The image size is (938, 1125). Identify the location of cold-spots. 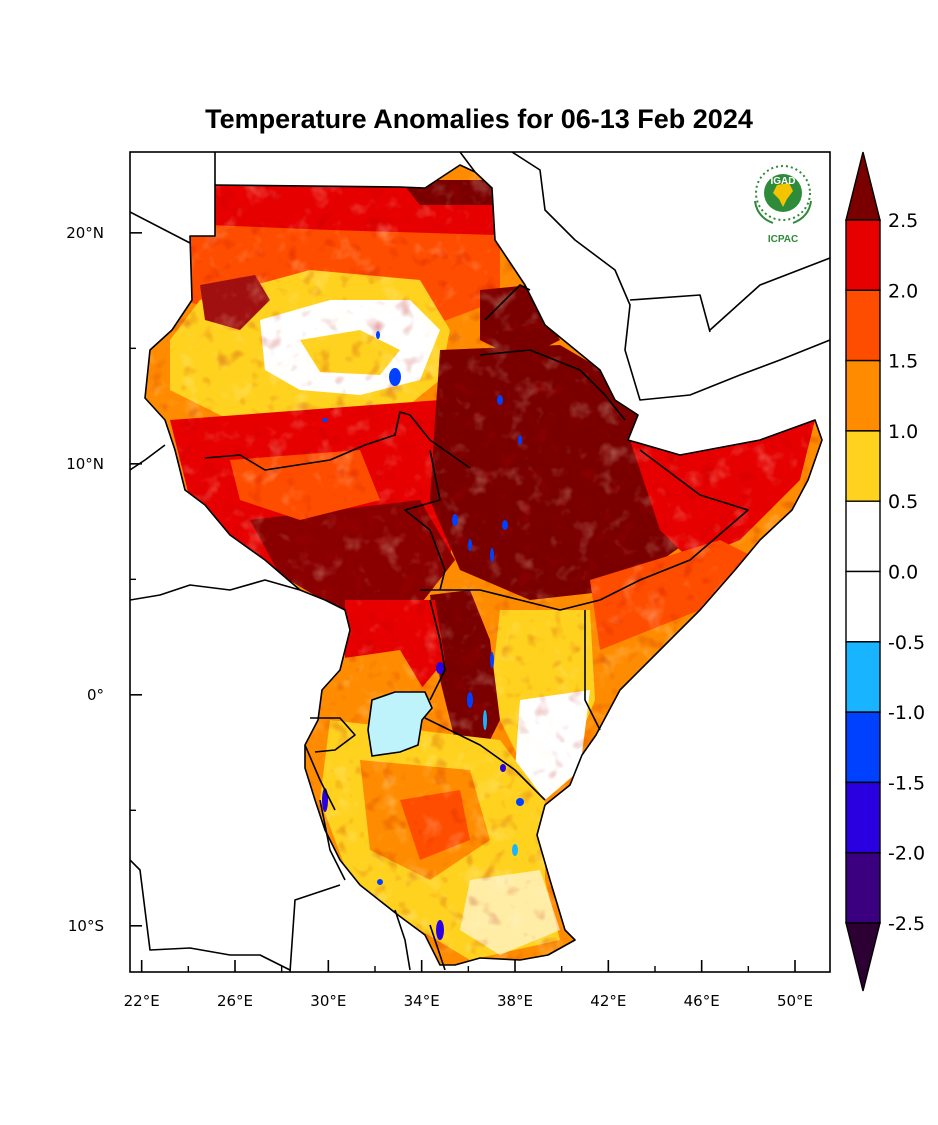
(423, 635).